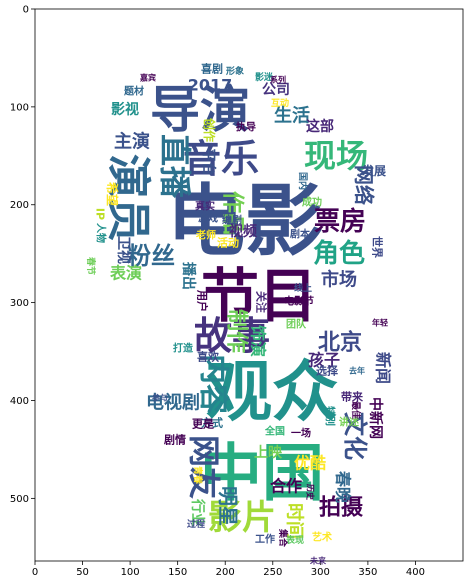  I want to click on word-73: 艺术, so click(322, 537).